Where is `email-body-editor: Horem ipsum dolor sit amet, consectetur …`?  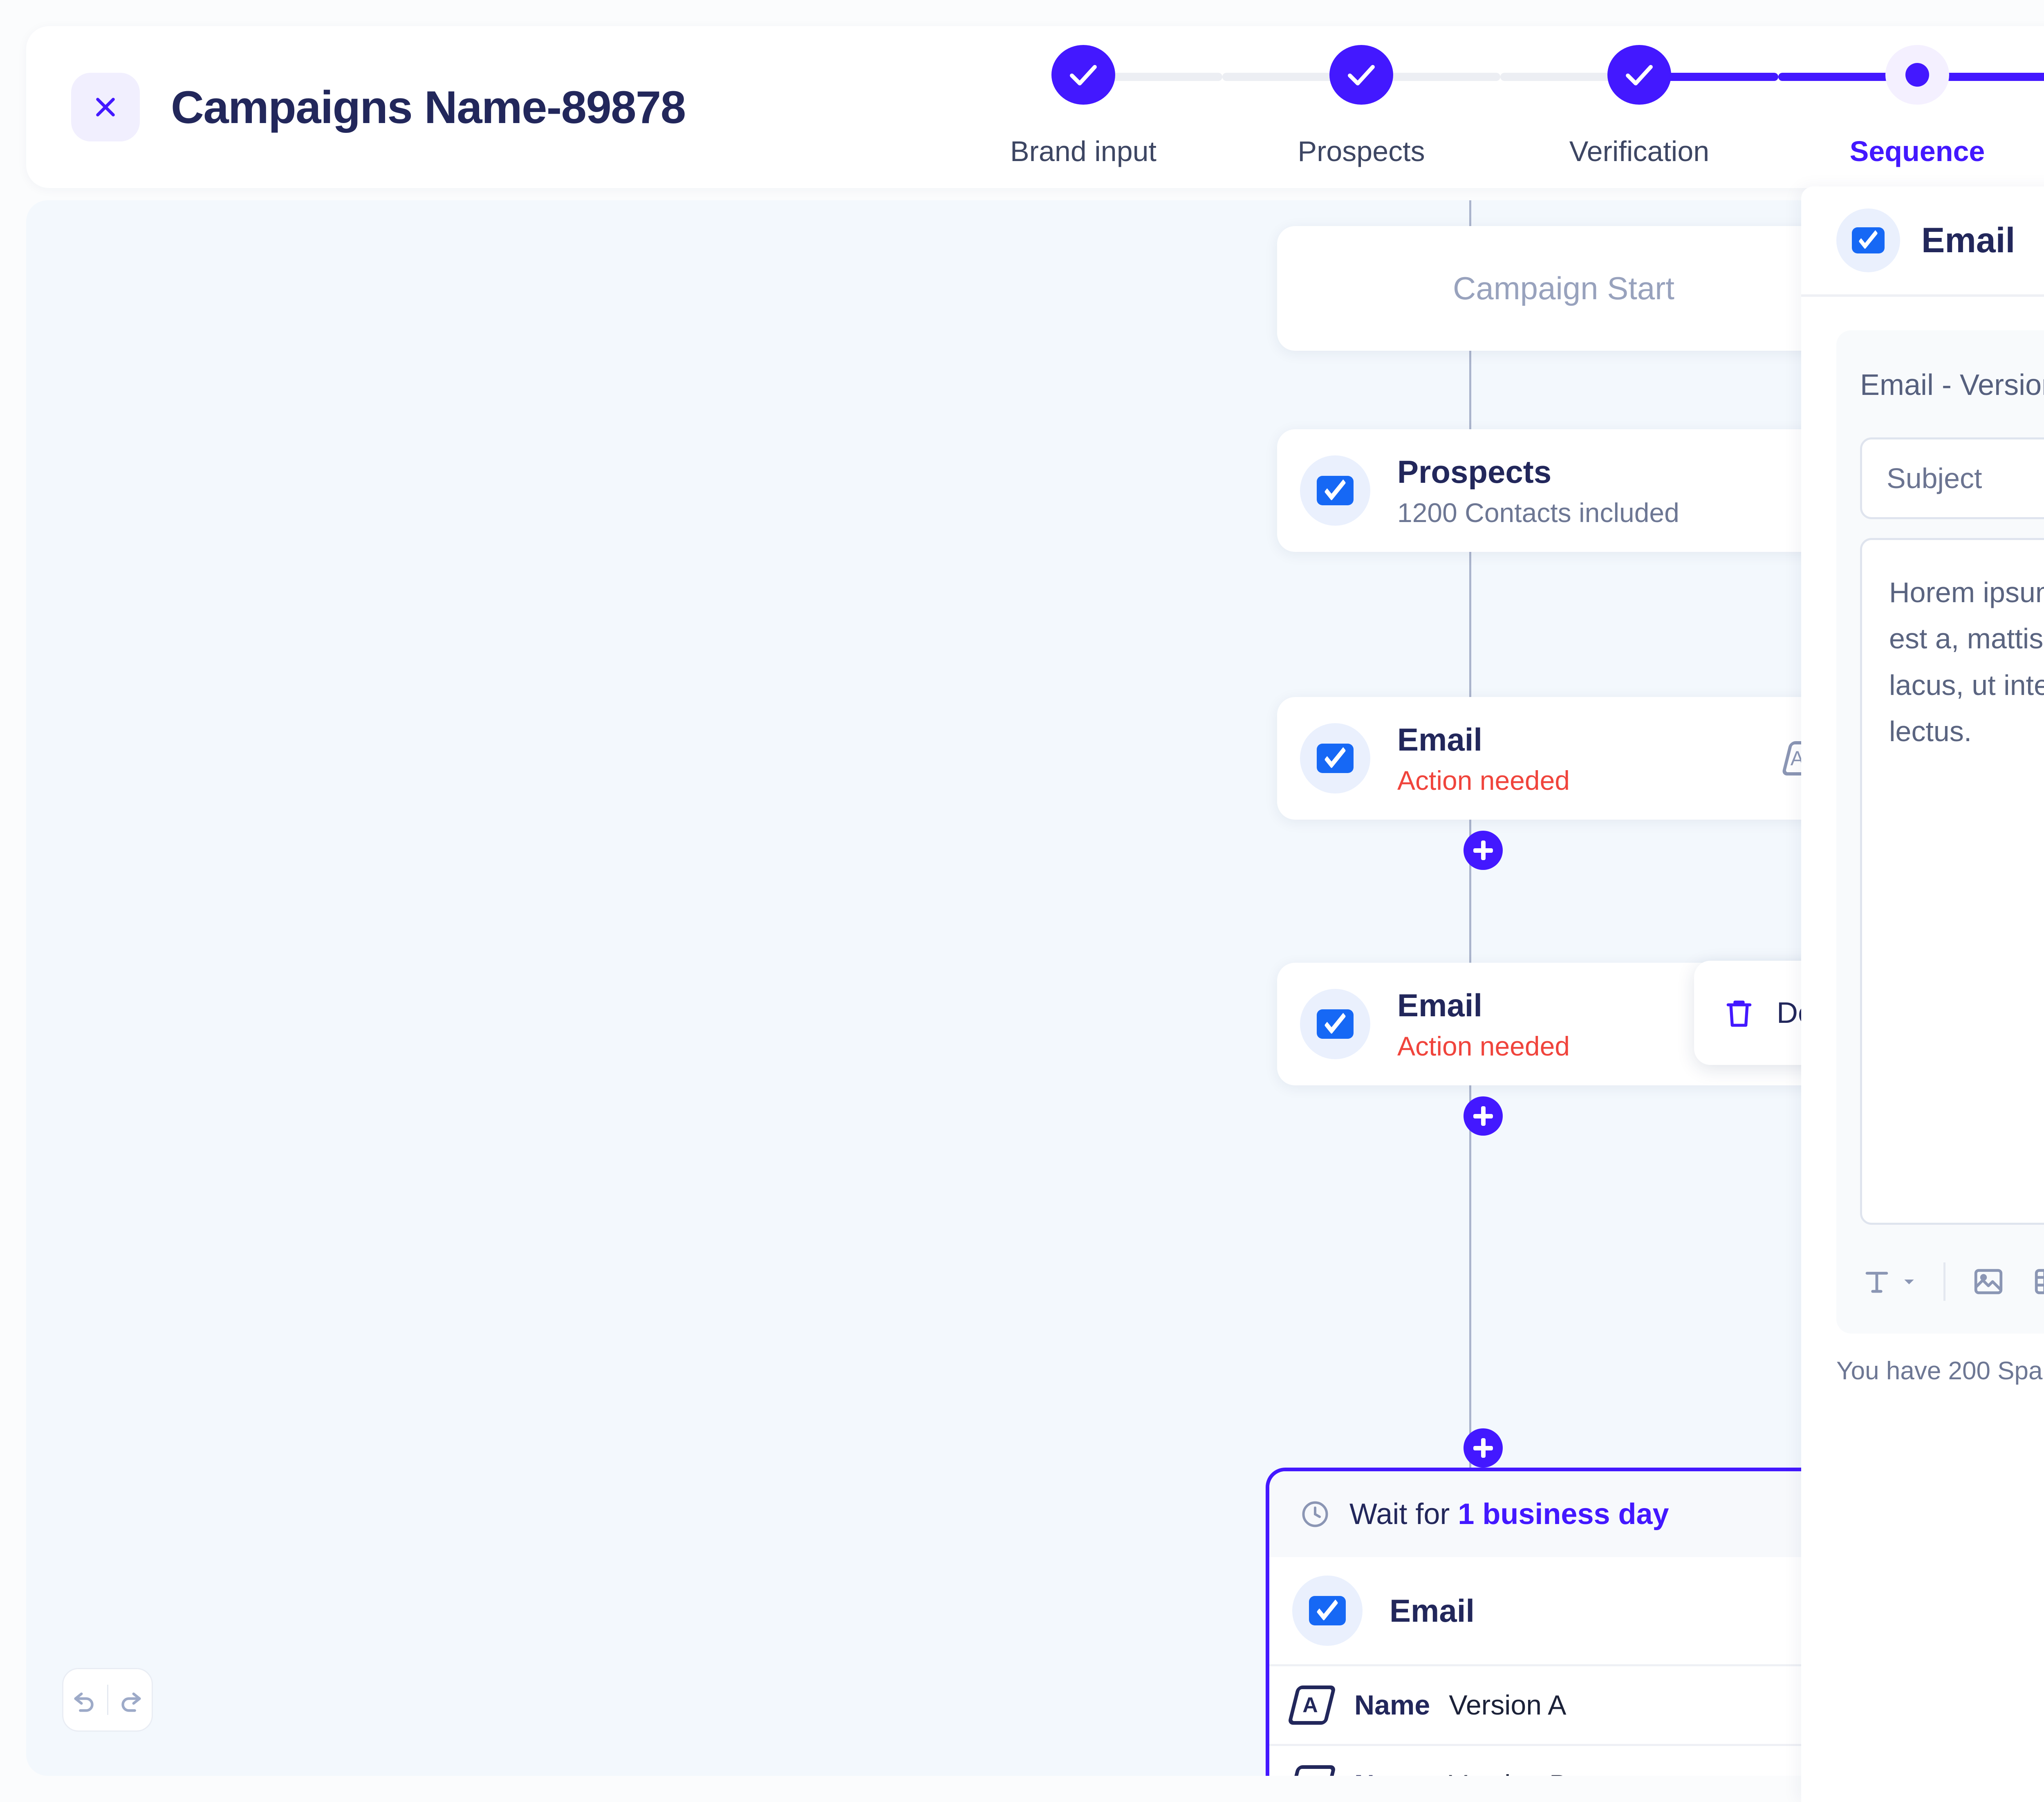 email-body-editor: Horem ipsum dolor sit amet, consectetur … is located at coordinates (1952, 881).